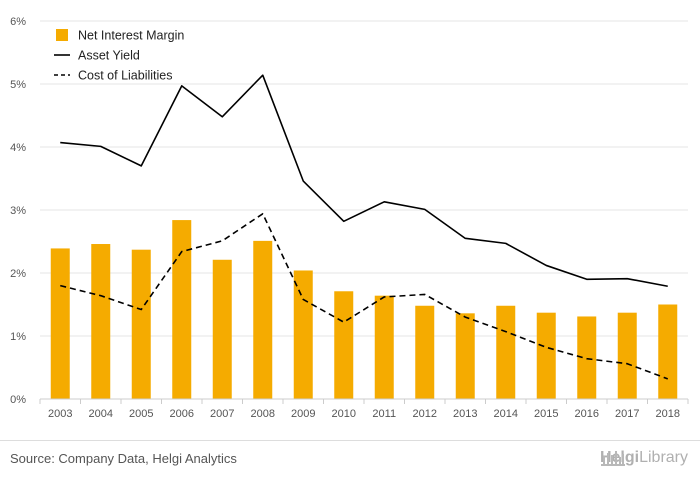 The width and height of the screenshot is (700, 483). I want to click on library-building-icon, so click(612, 458).